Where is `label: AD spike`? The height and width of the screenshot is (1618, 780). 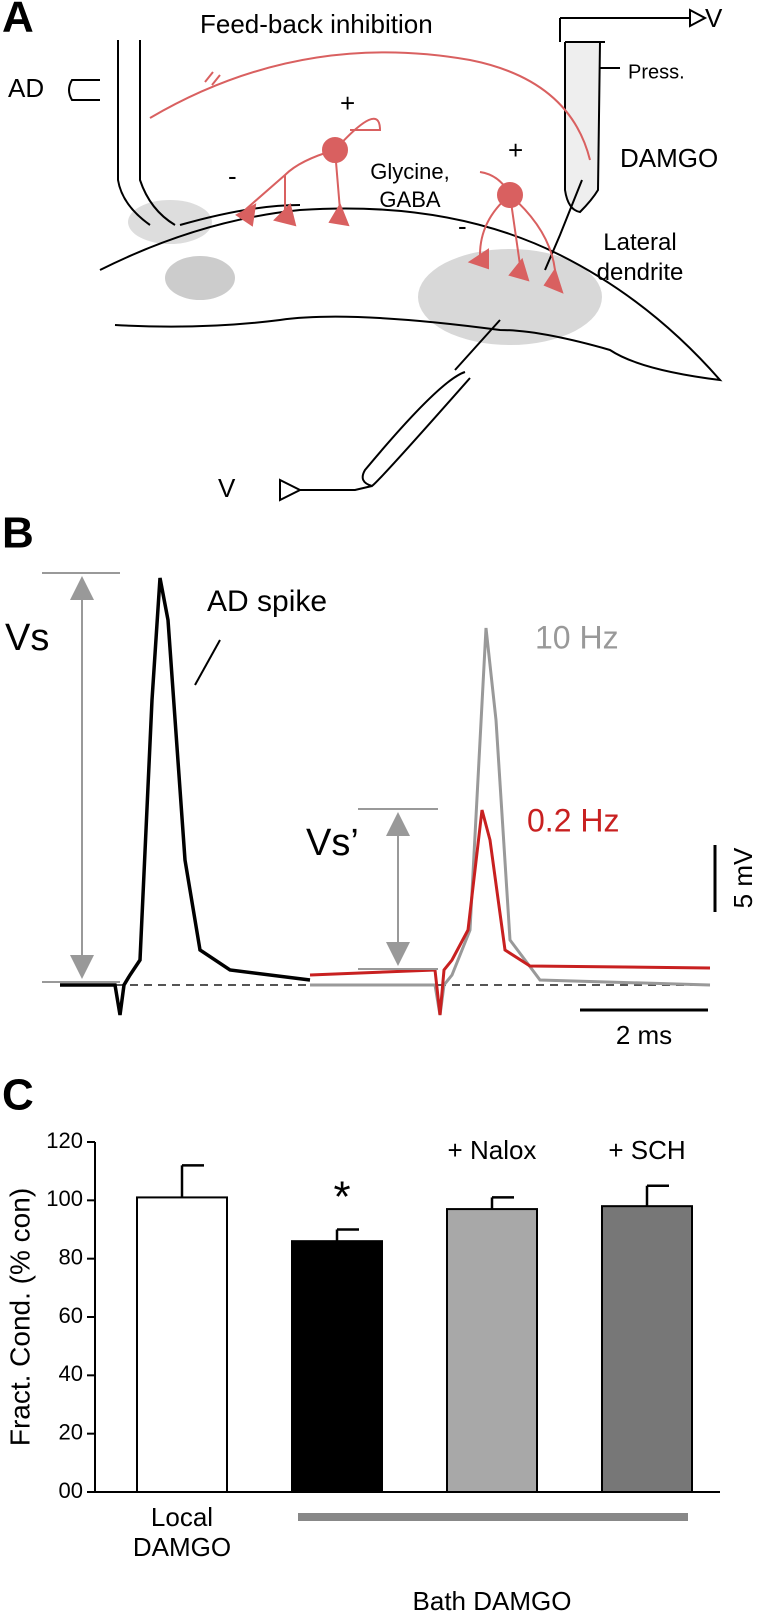 label: AD spike is located at coordinates (267, 601).